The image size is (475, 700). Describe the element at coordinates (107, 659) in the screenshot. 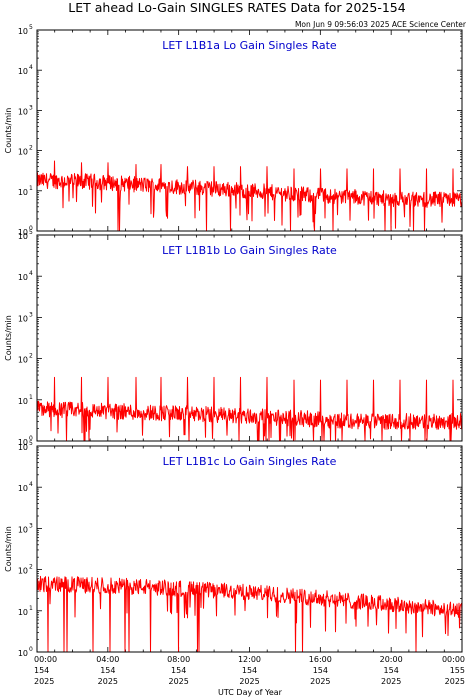

I see `x-tick-label-time: 04:00` at that location.